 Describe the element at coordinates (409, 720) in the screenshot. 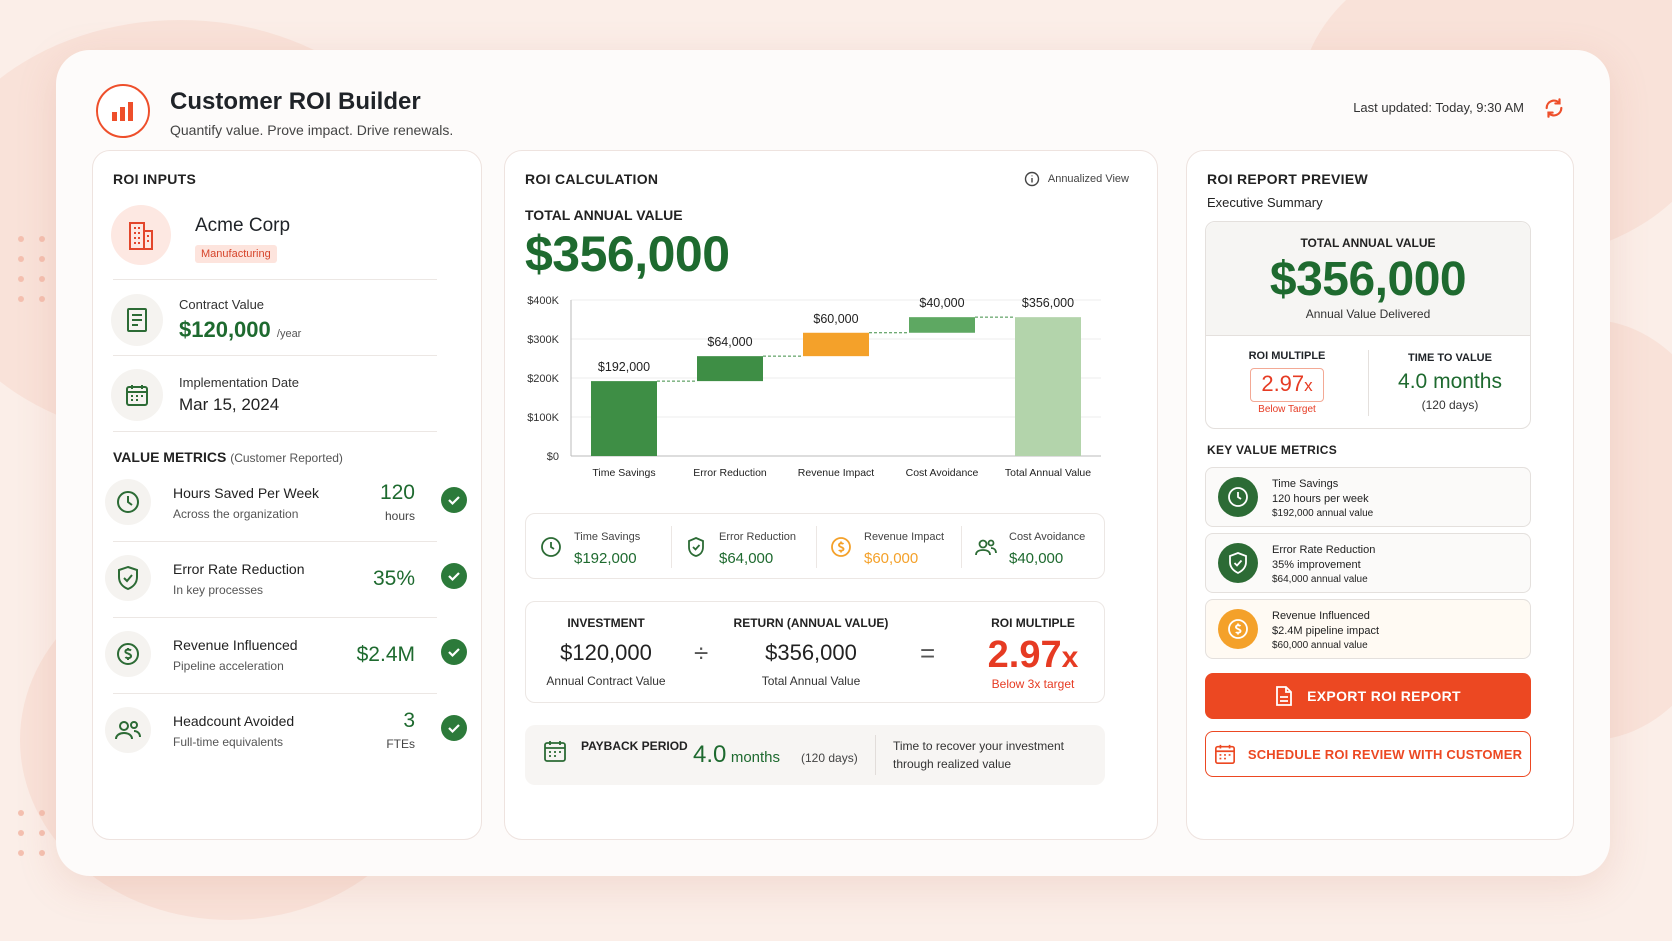

I see `metric-value: 3` at that location.